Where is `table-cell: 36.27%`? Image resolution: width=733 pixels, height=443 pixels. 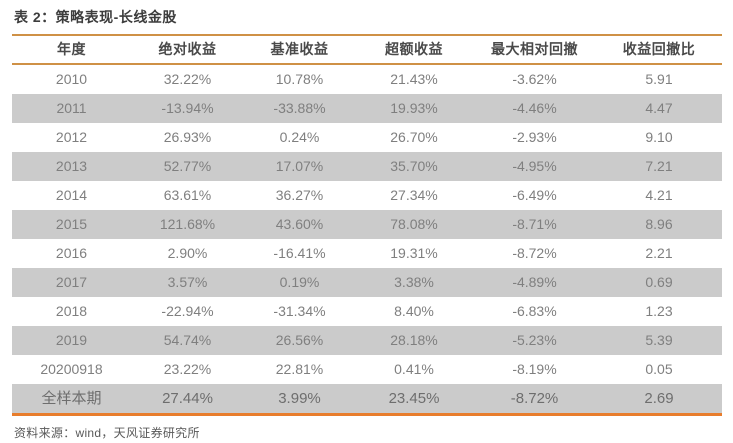 table-cell: 36.27% is located at coordinates (299, 195).